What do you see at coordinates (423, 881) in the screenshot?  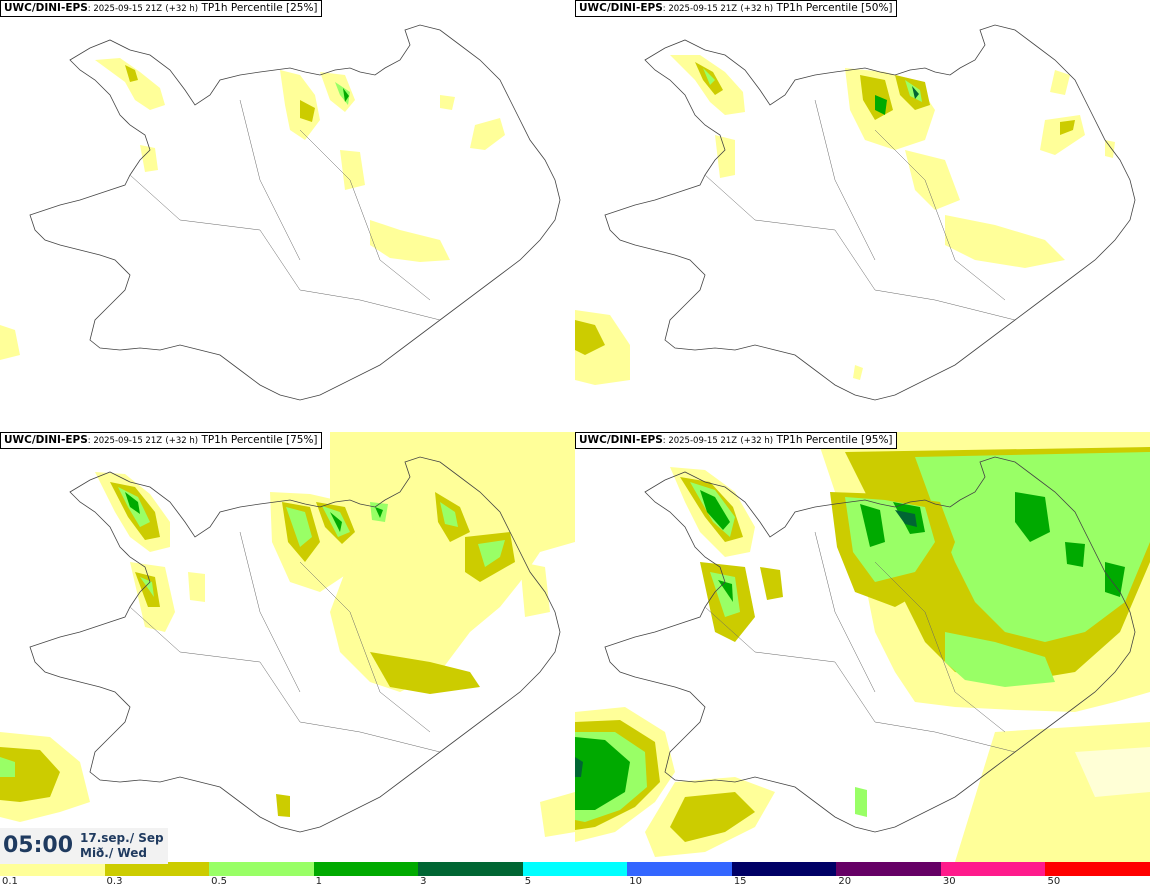 I see `colorbar-tick-label: 3` at bounding box center [423, 881].